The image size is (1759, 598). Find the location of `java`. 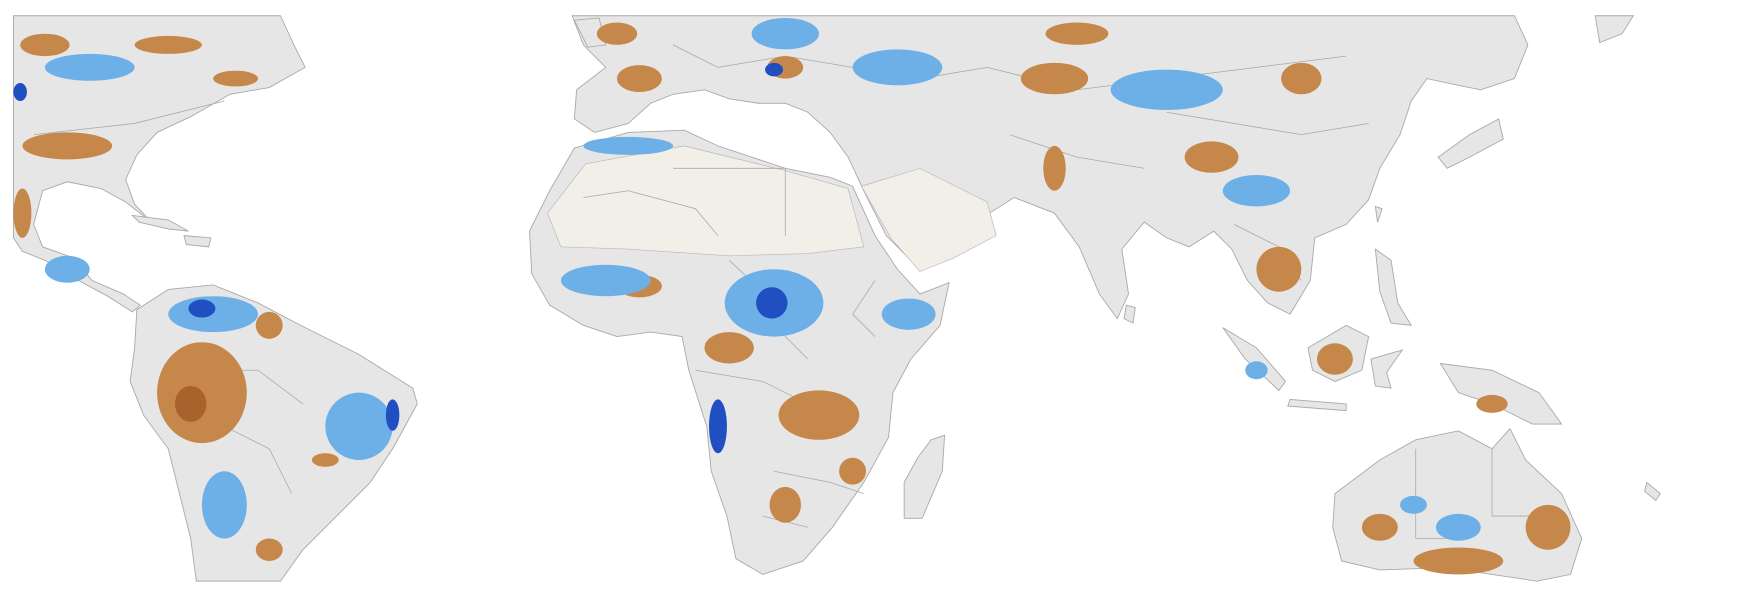

java is located at coordinates (1317, 405).